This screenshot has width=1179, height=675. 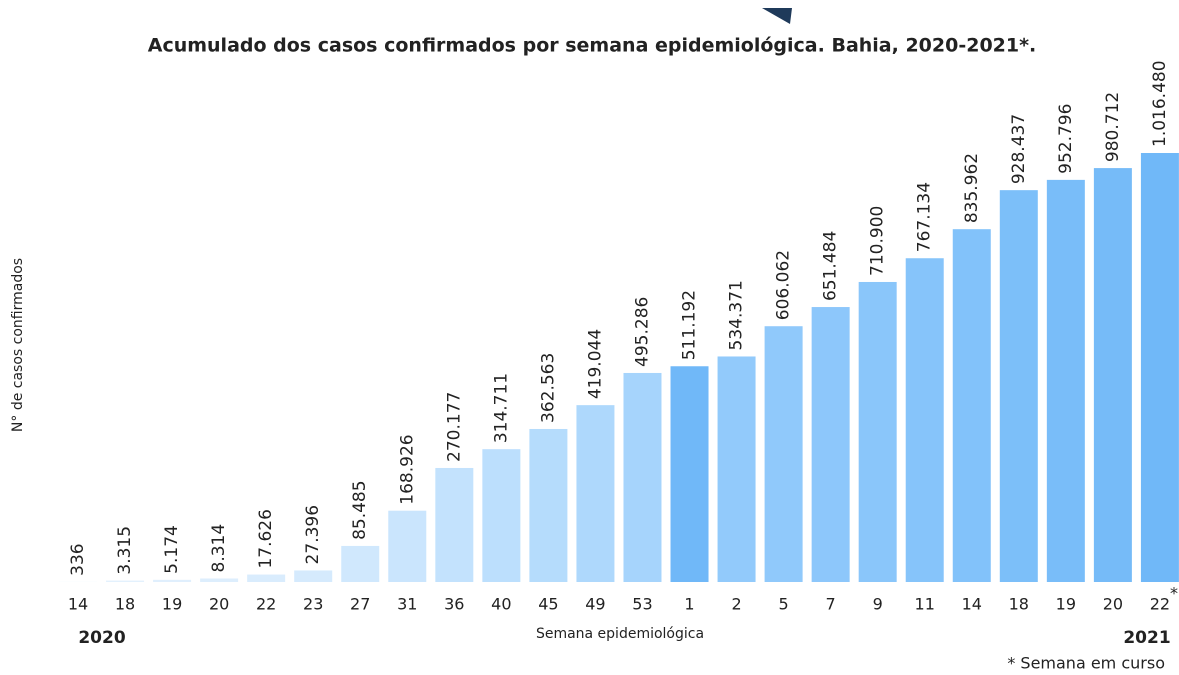 What do you see at coordinates (266, 538) in the screenshot?
I see `value-label: 17.626` at bounding box center [266, 538].